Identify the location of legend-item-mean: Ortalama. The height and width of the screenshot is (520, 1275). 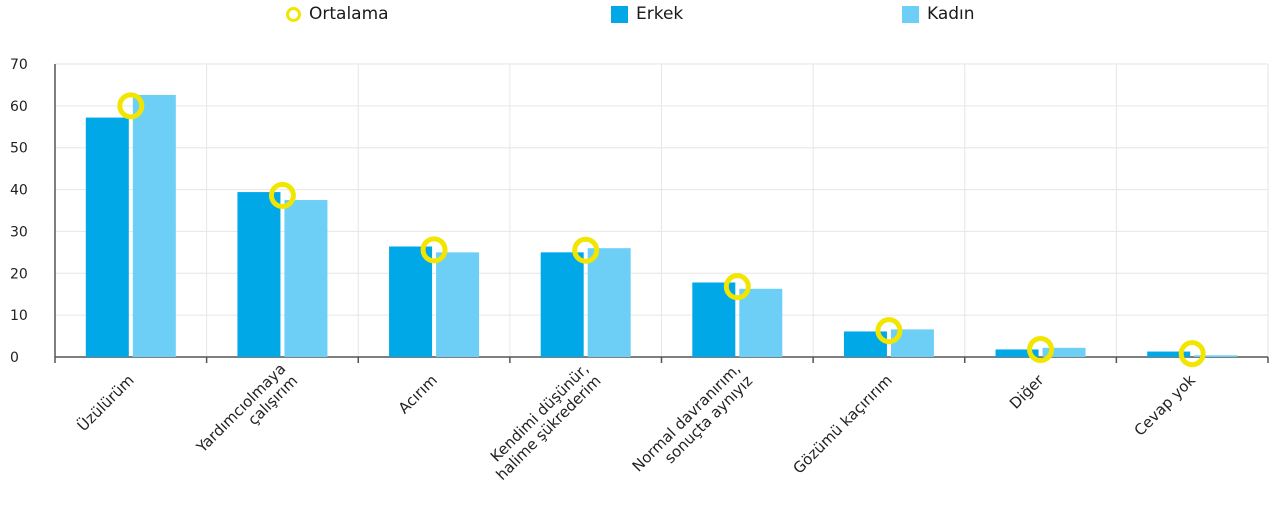
(337, 14).